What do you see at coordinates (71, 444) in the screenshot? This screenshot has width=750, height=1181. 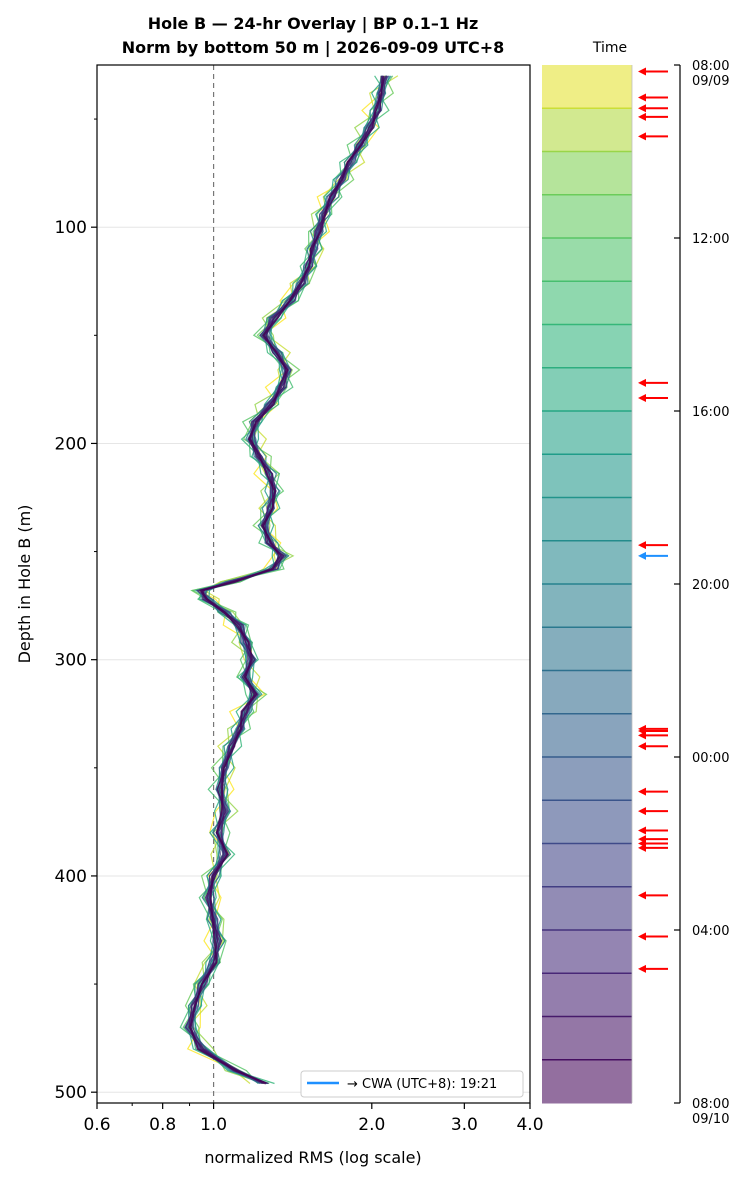 I see `y-tick-label: 200` at bounding box center [71, 444].